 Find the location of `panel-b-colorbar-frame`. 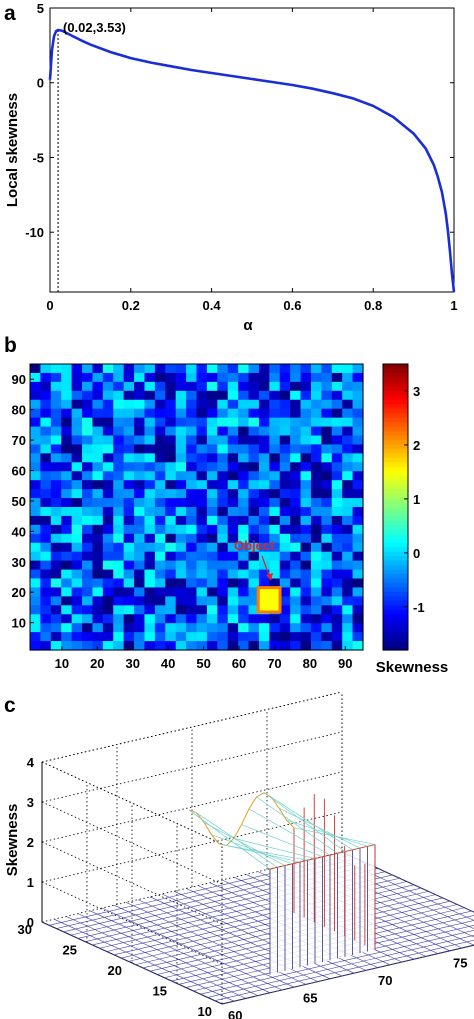

panel-b-colorbar-frame is located at coordinates (395, 507).